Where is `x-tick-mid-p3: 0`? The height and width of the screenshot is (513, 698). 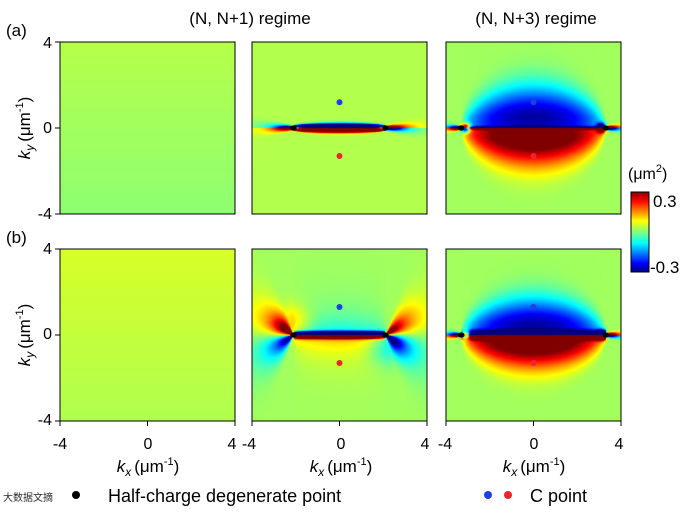 x-tick-mid-p3: 0 is located at coordinates (534, 444).